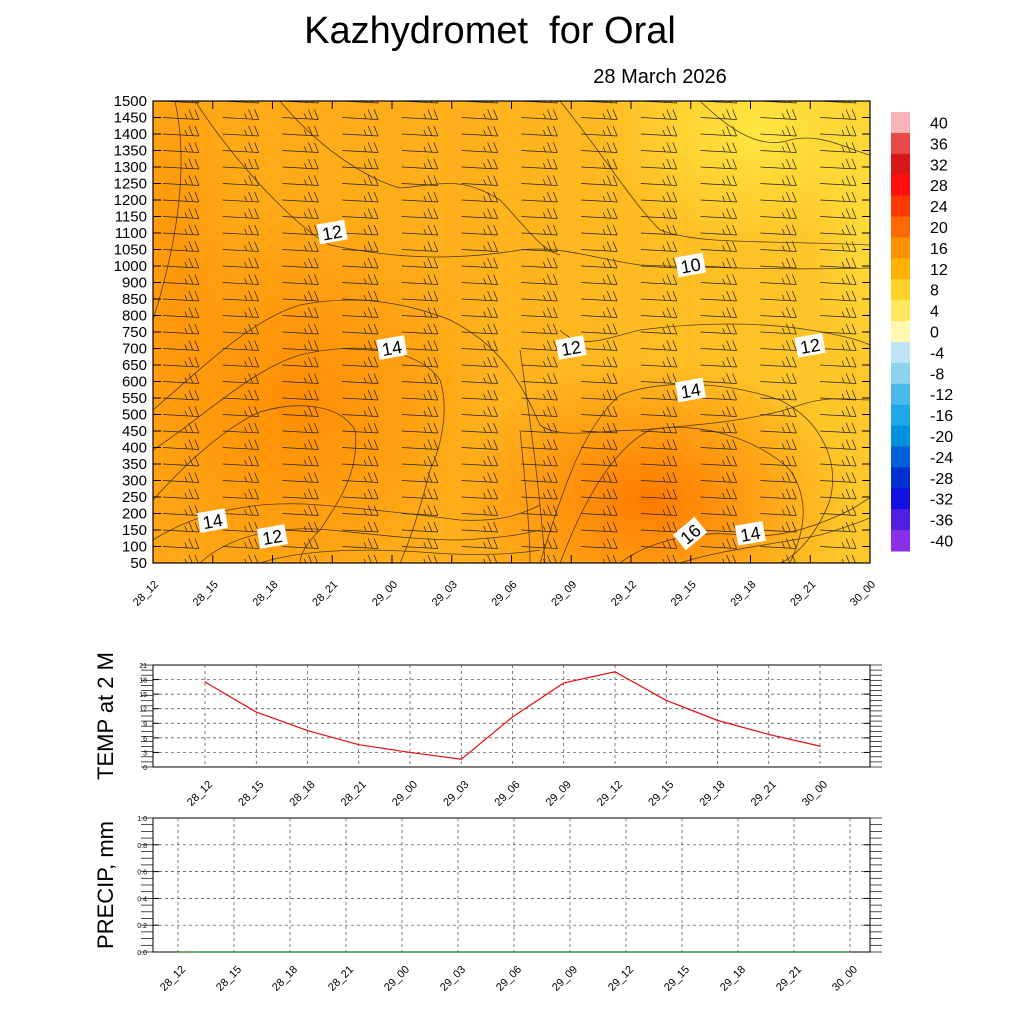 The image size is (1024, 1024). What do you see at coordinates (143, 666) in the screenshot?
I see `y-tick-label: 21` at bounding box center [143, 666].